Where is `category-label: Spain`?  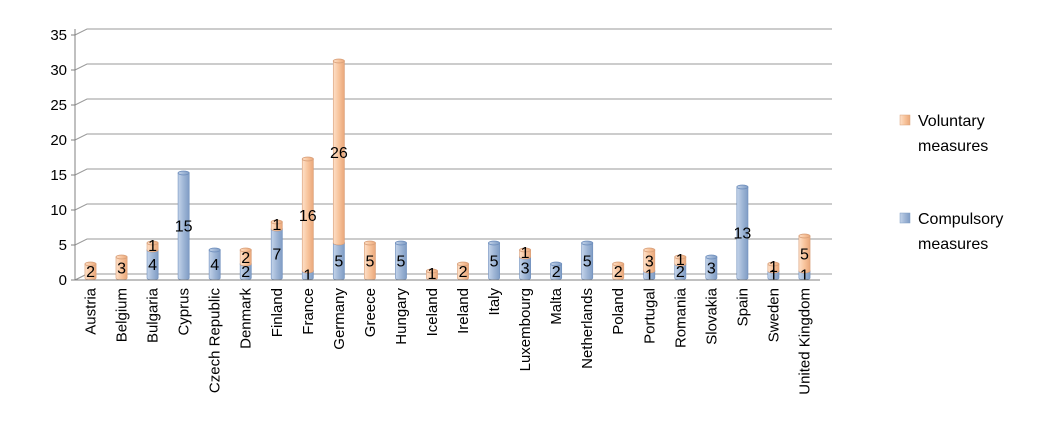 category-label: Spain is located at coordinates (742, 307).